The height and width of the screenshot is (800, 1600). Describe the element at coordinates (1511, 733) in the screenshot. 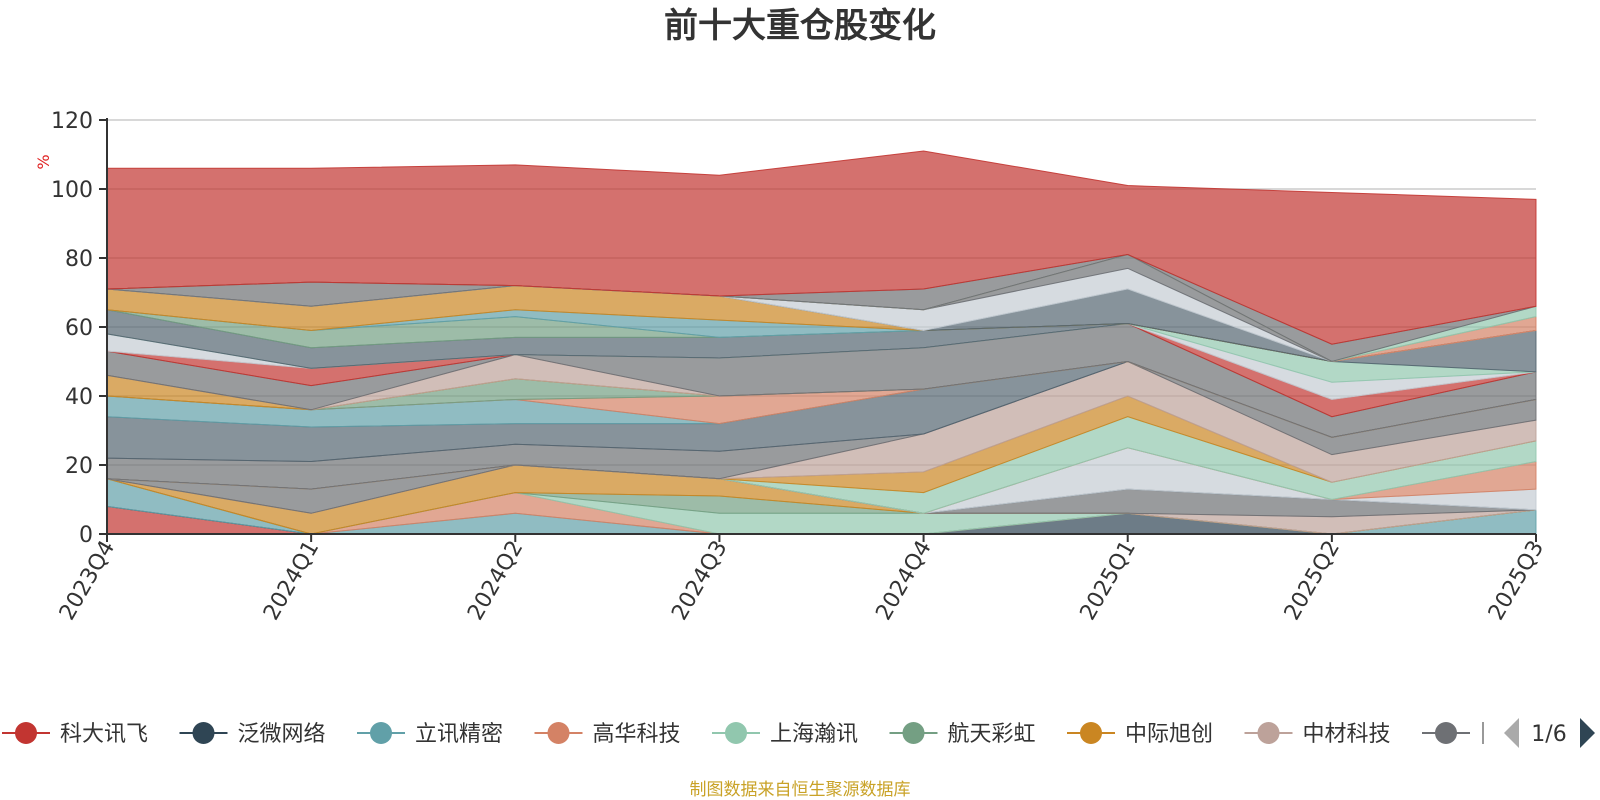

I see `legend-prev-arrow-icon` at that location.